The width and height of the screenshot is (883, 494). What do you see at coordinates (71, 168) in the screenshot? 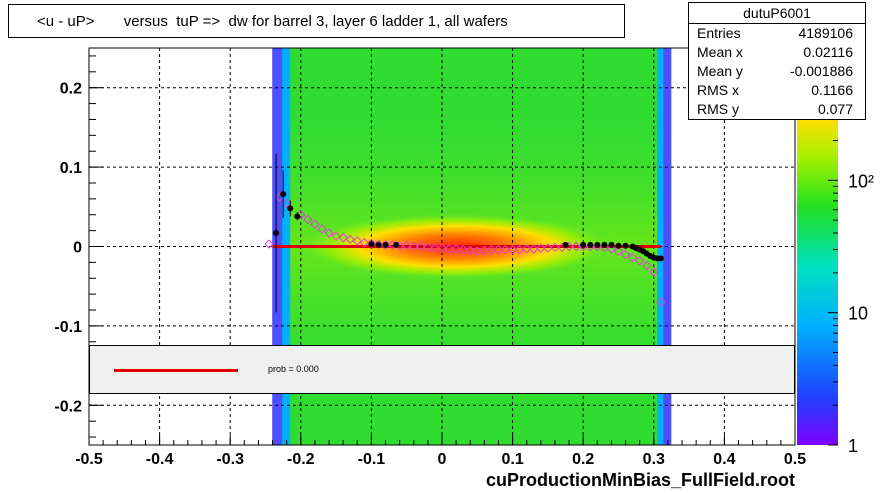
I see `y-tick-label: 0.1` at bounding box center [71, 168].